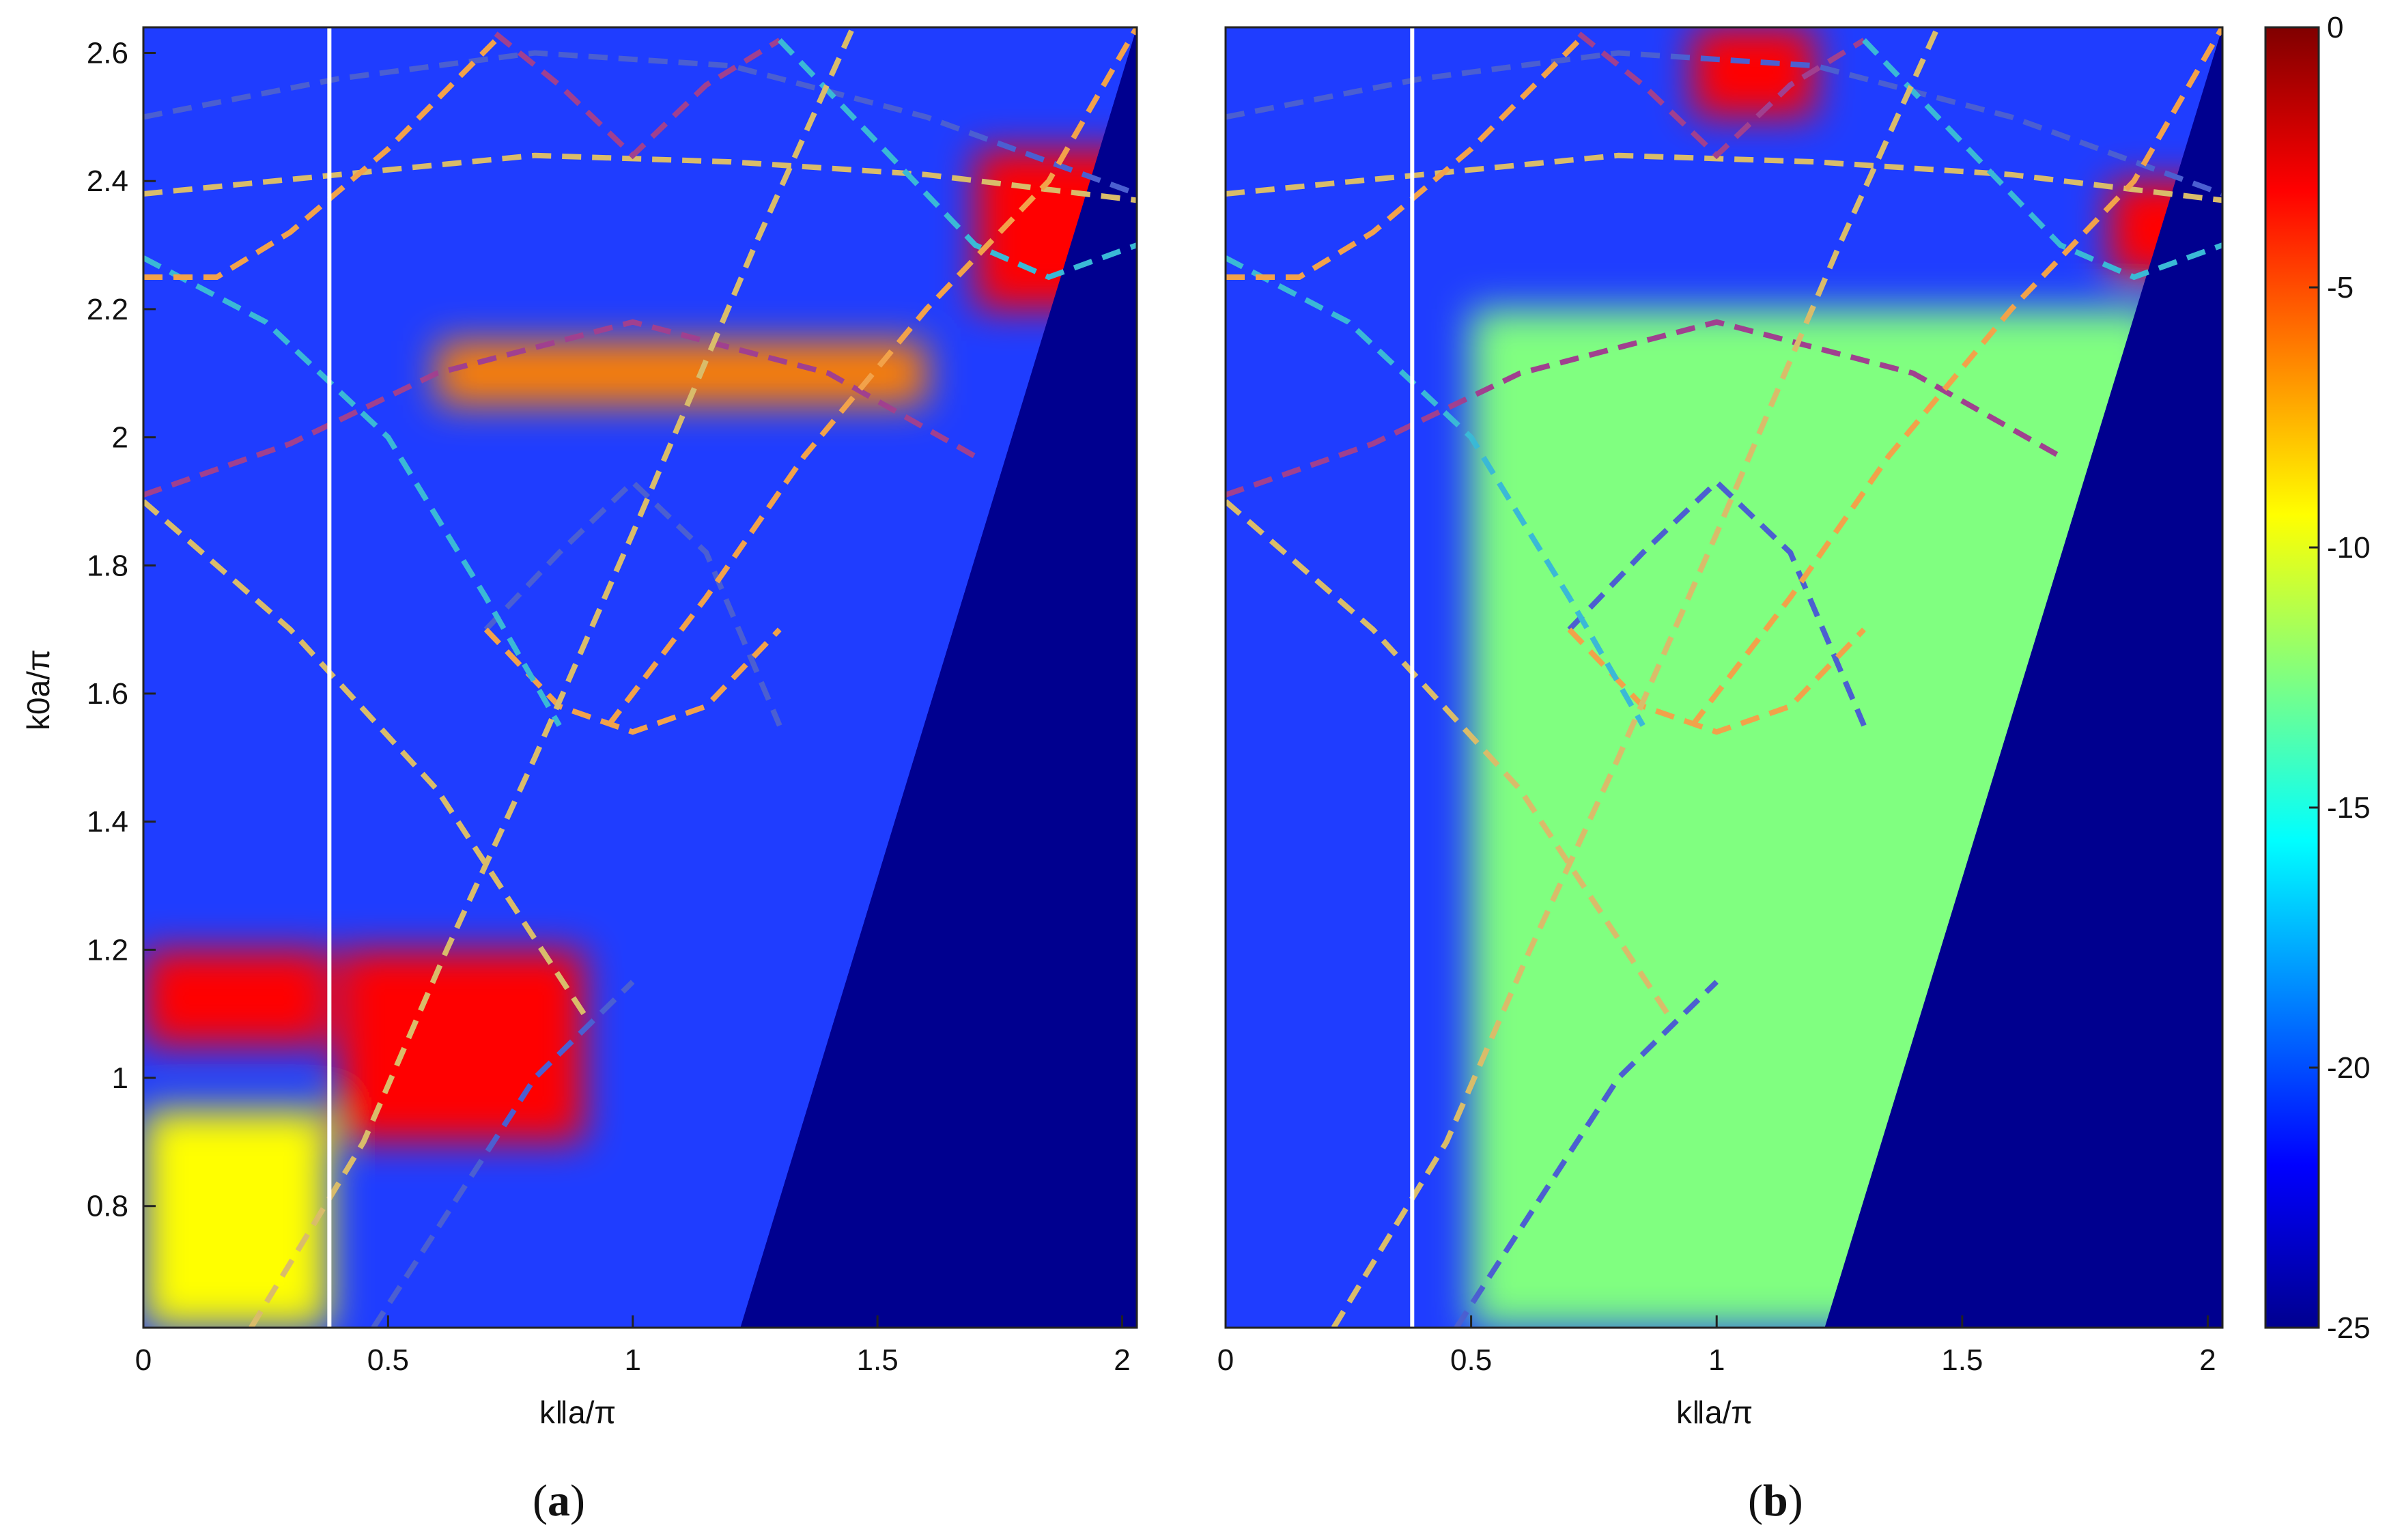  I want to click on x-ticks-b: 0 0.5 1 1.5 2, so click(1716, 1346).